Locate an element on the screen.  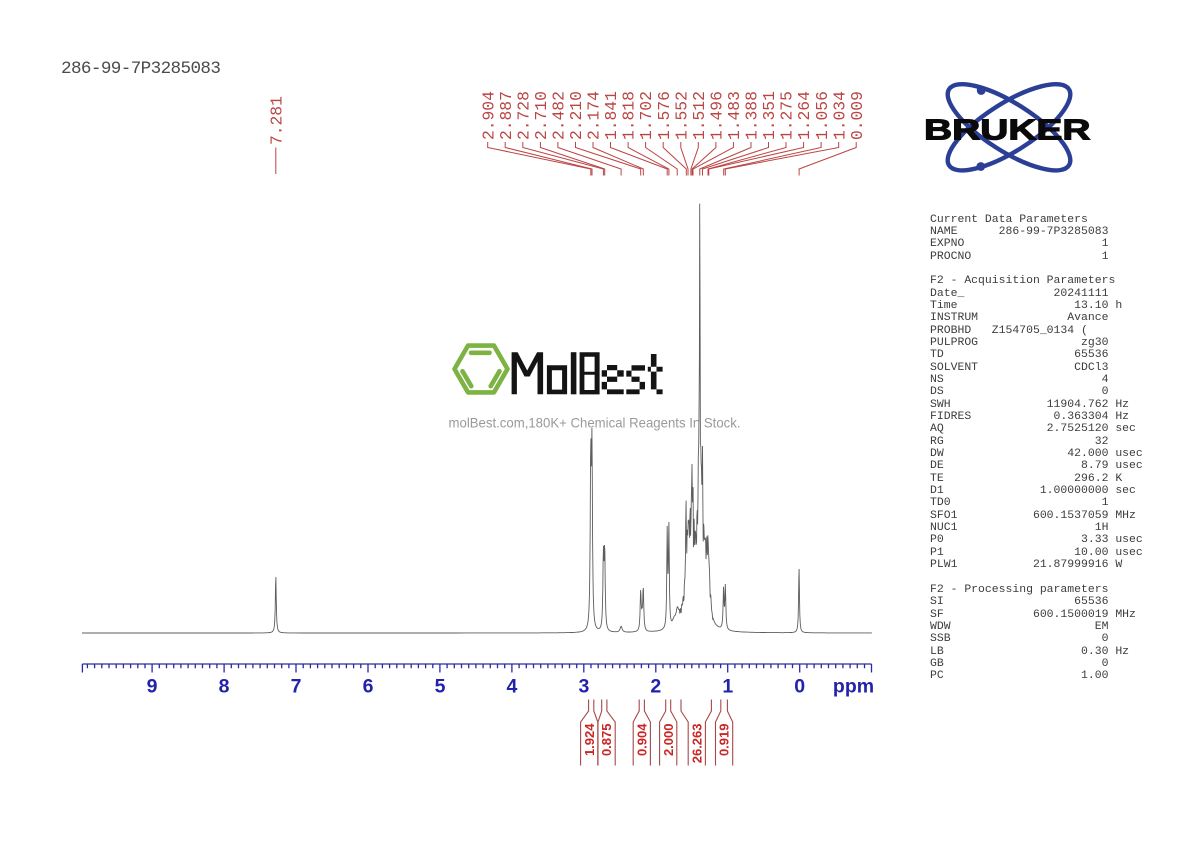
svg-text: ppm is located at coordinates (853, 687).